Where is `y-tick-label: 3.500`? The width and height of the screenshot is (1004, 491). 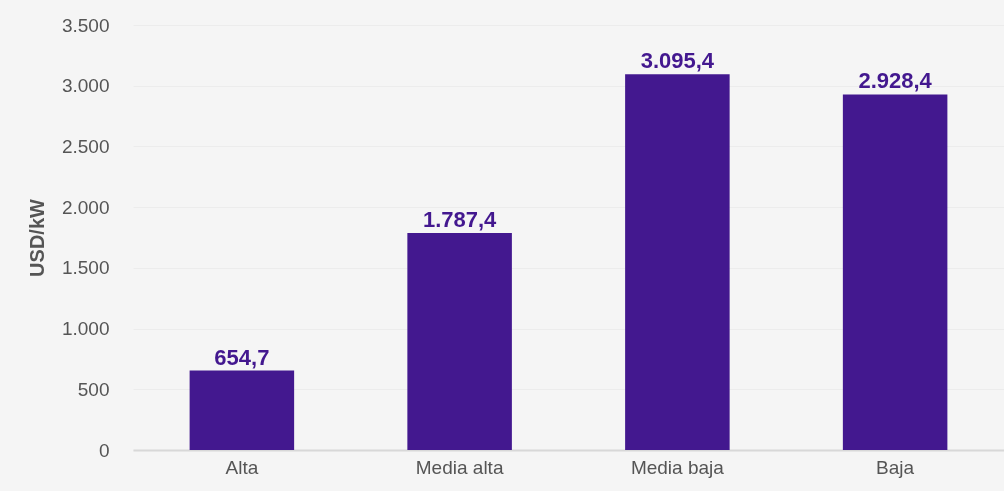 y-tick-label: 3.500 is located at coordinates (85, 25).